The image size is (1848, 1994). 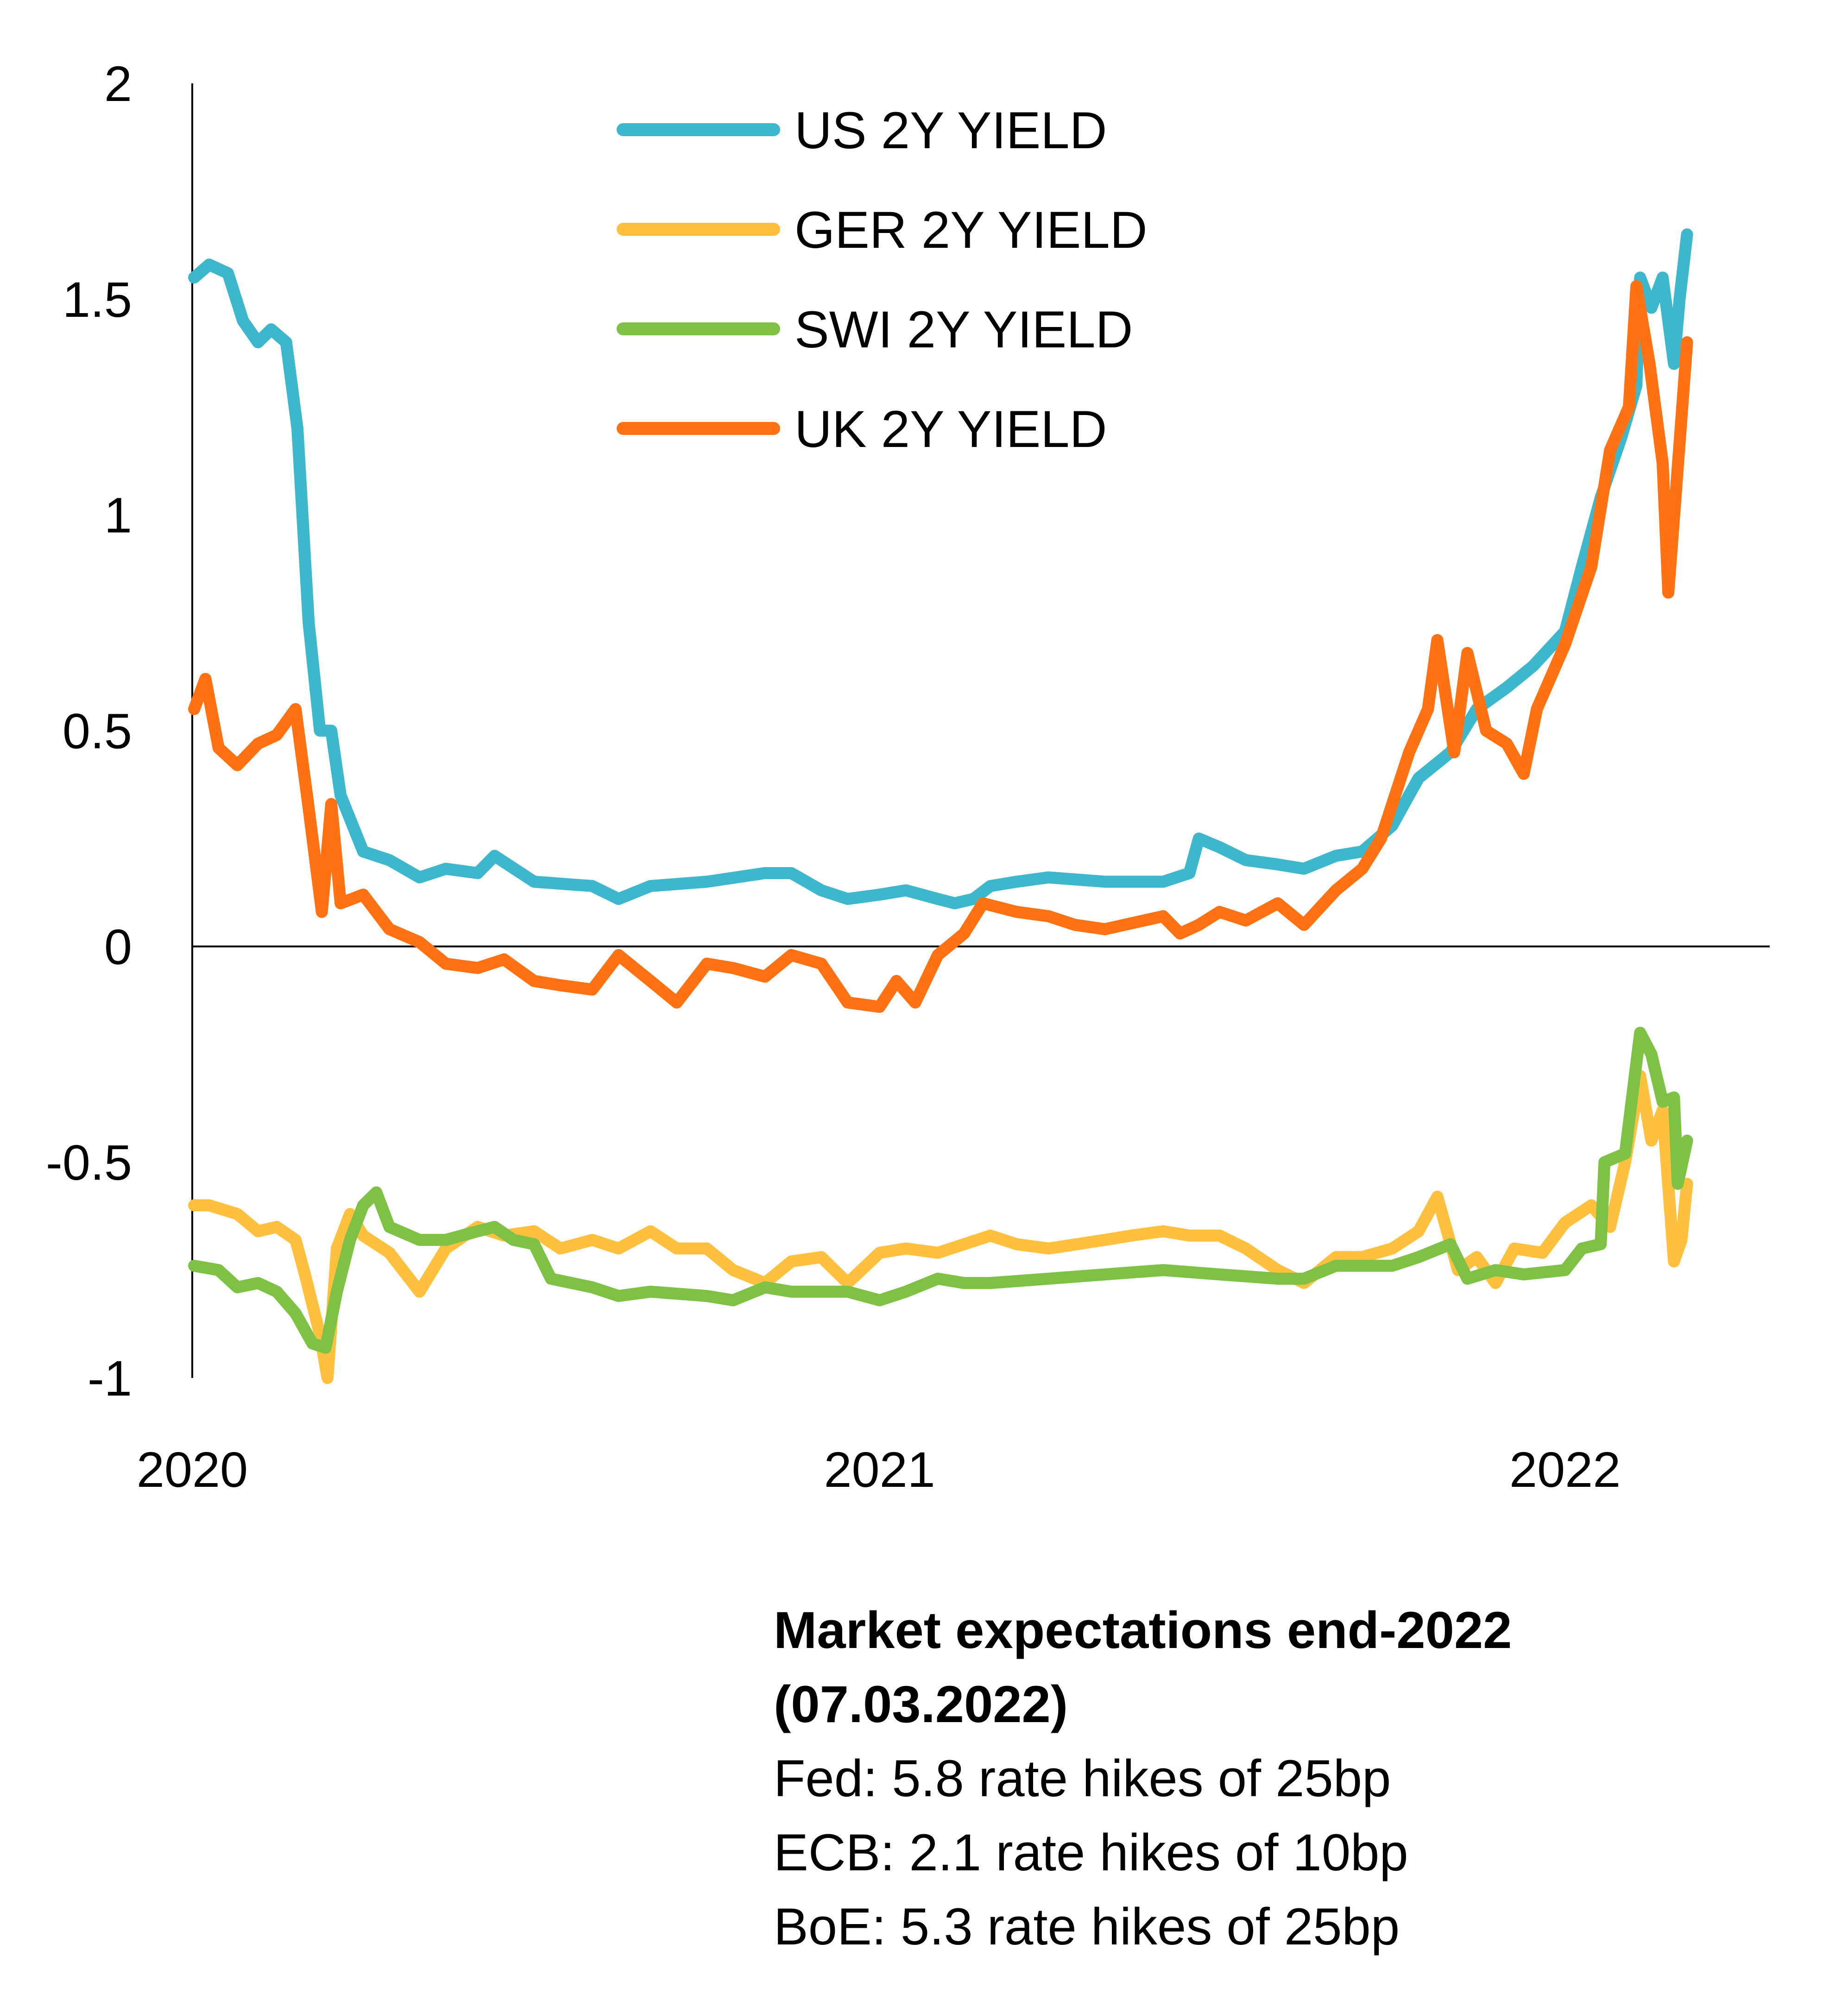 I want to click on y-tick-label: 0, so click(x=118, y=946).